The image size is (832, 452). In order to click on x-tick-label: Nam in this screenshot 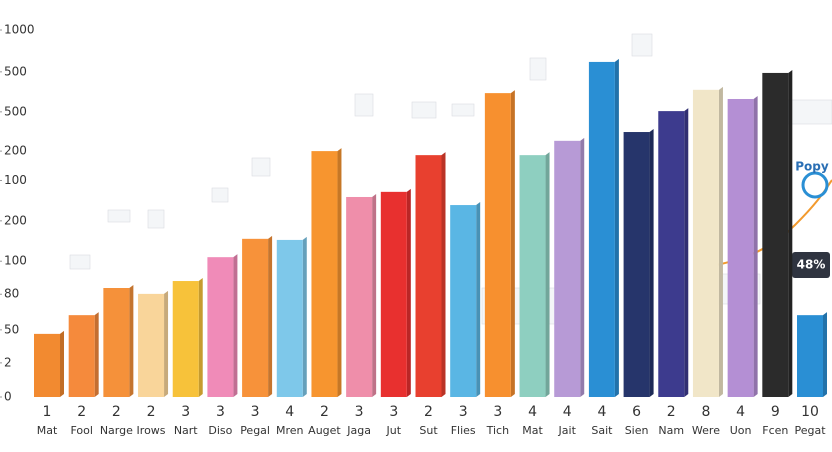, I will do `click(671, 430)`.